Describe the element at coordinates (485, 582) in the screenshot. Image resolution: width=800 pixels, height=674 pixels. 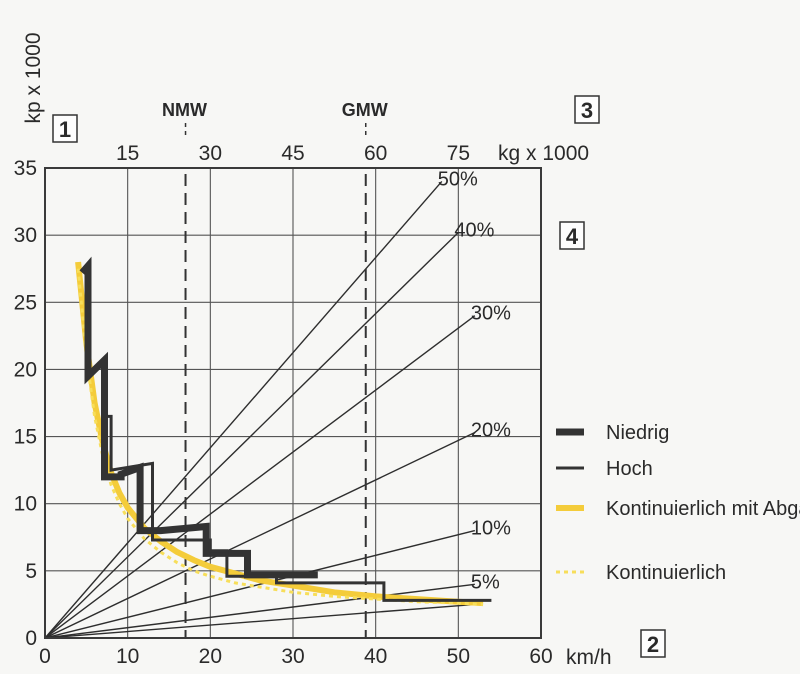
I see `gradient-label-5: 5%` at that location.